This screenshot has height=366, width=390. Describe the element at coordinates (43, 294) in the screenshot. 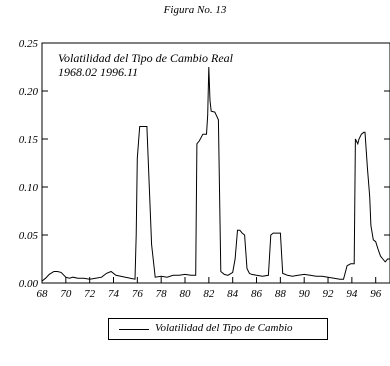

I see `x-tick-label: 68` at that location.